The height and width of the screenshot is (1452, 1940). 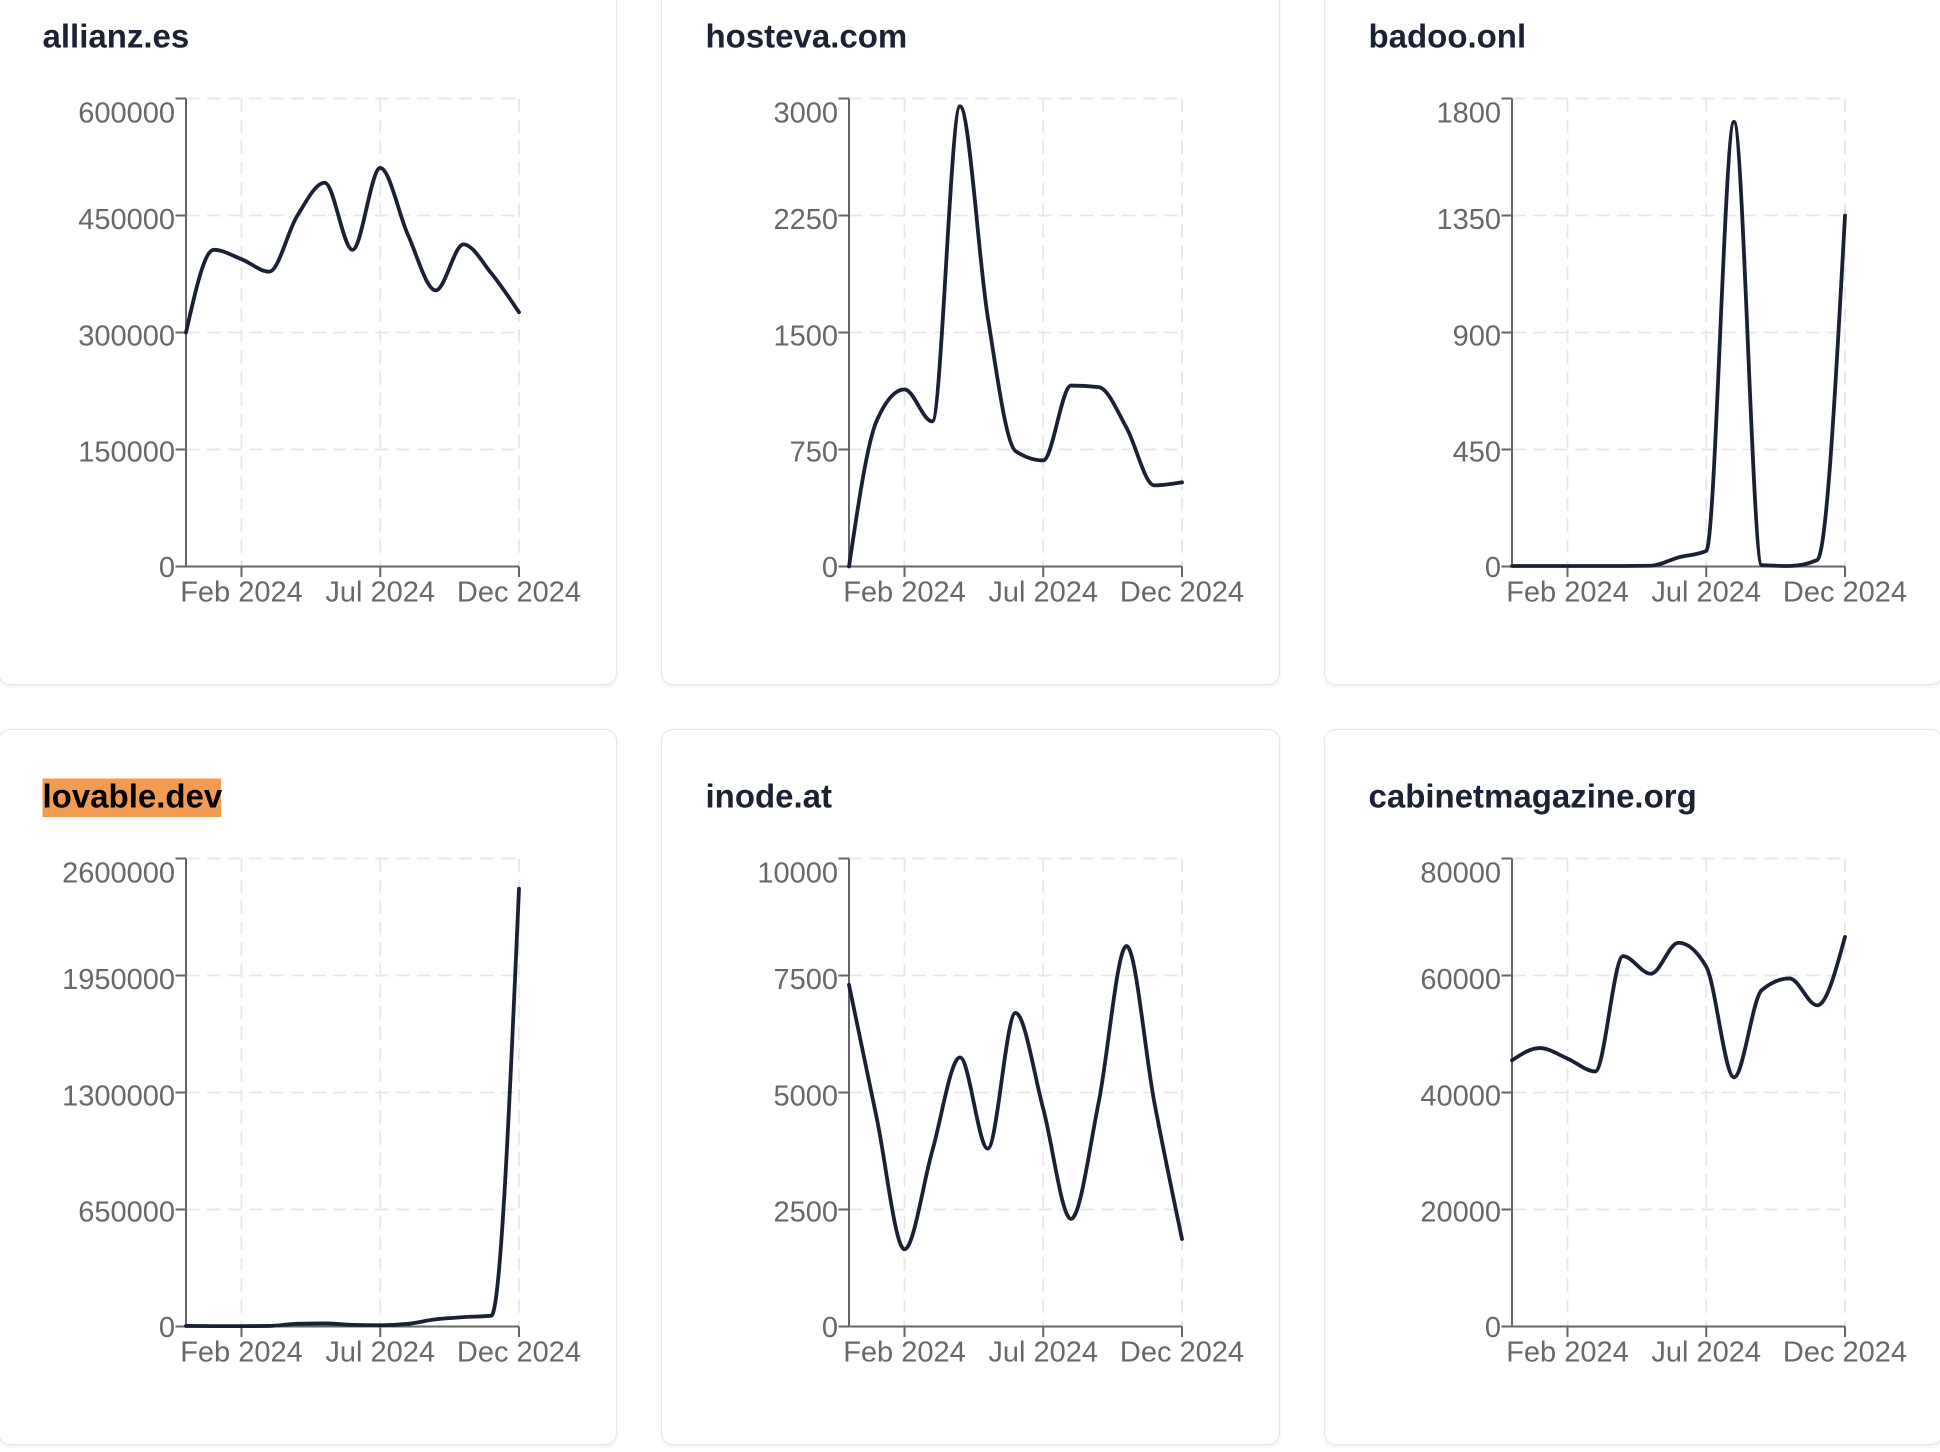 What do you see at coordinates (1460, 873) in the screenshot?
I see `svg-text: 80000` at bounding box center [1460, 873].